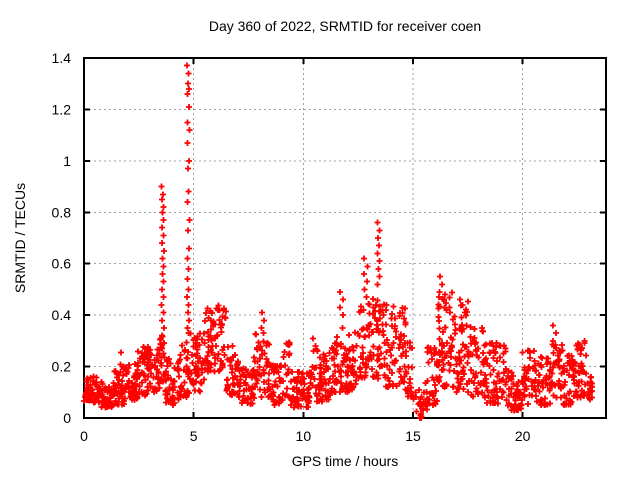 This screenshot has height=480, width=640. Describe the element at coordinates (62, 58) in the screenshot. I see `y-tick-label: 1.4` at that location.